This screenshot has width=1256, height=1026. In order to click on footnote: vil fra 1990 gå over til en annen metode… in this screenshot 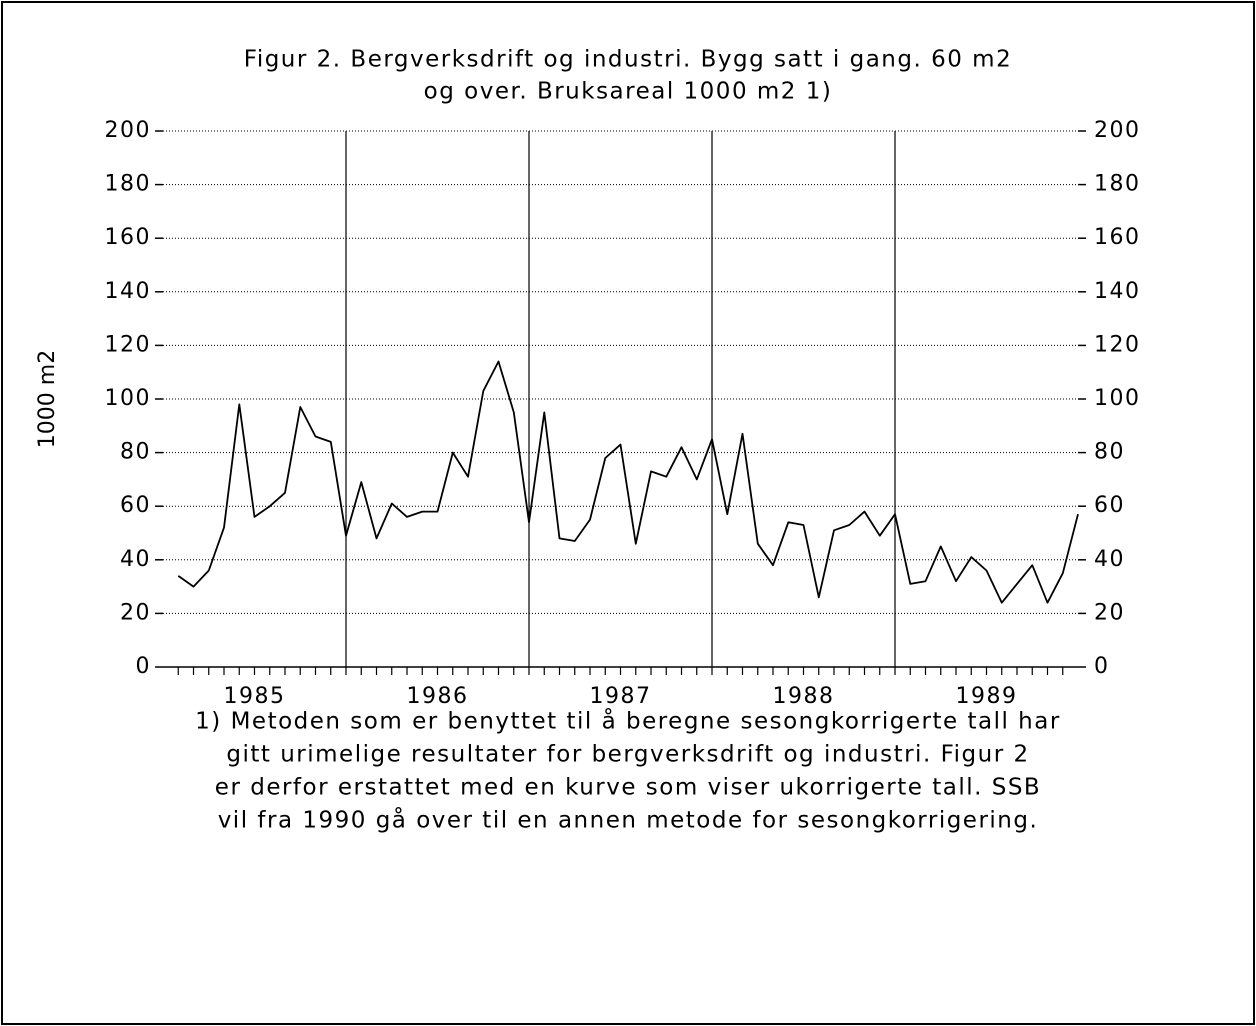, I will do `click(628, 820)`.